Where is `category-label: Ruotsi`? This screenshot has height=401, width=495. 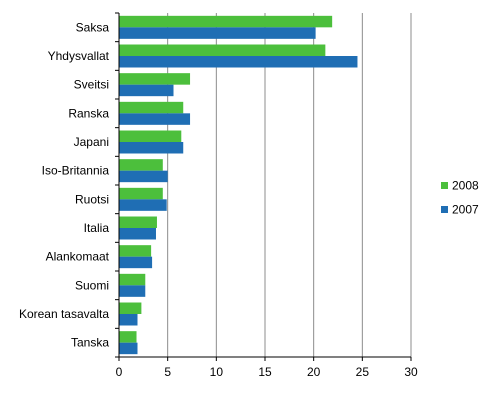 category-label: Ruotsi is located at coordinates (92, 199).